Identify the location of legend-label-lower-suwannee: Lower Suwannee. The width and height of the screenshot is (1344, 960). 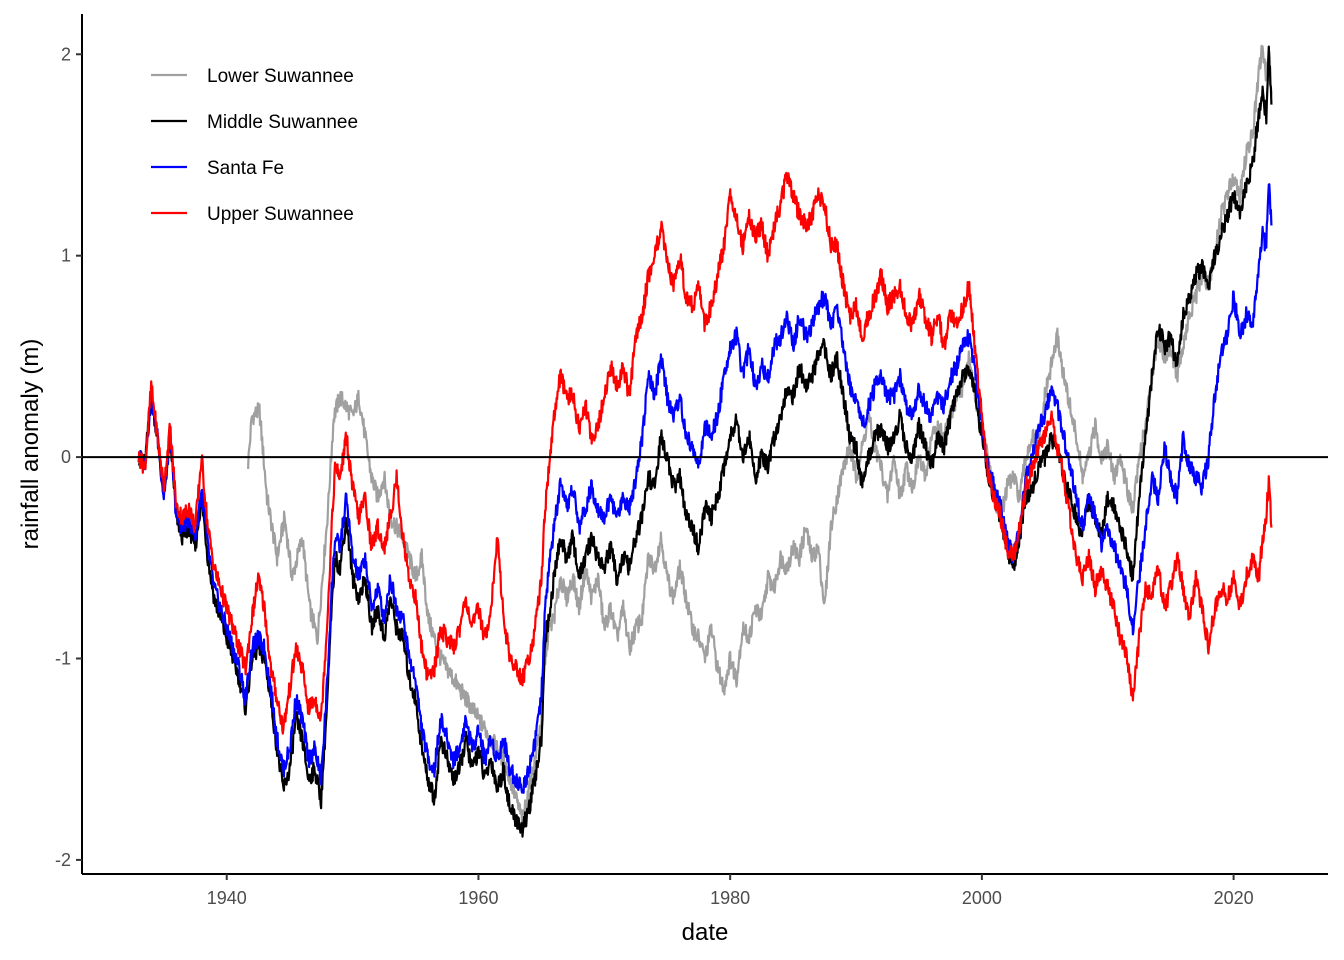
(280, 76).